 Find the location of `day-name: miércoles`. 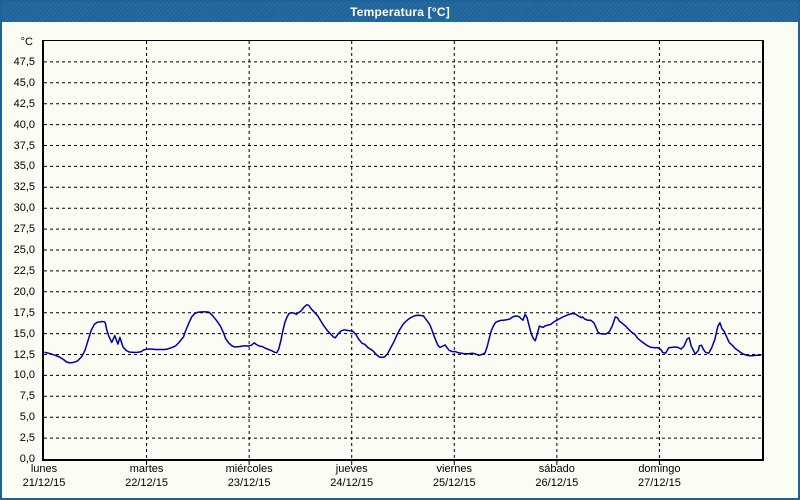

day-name: miércoles is located at coordinates (249, 469).